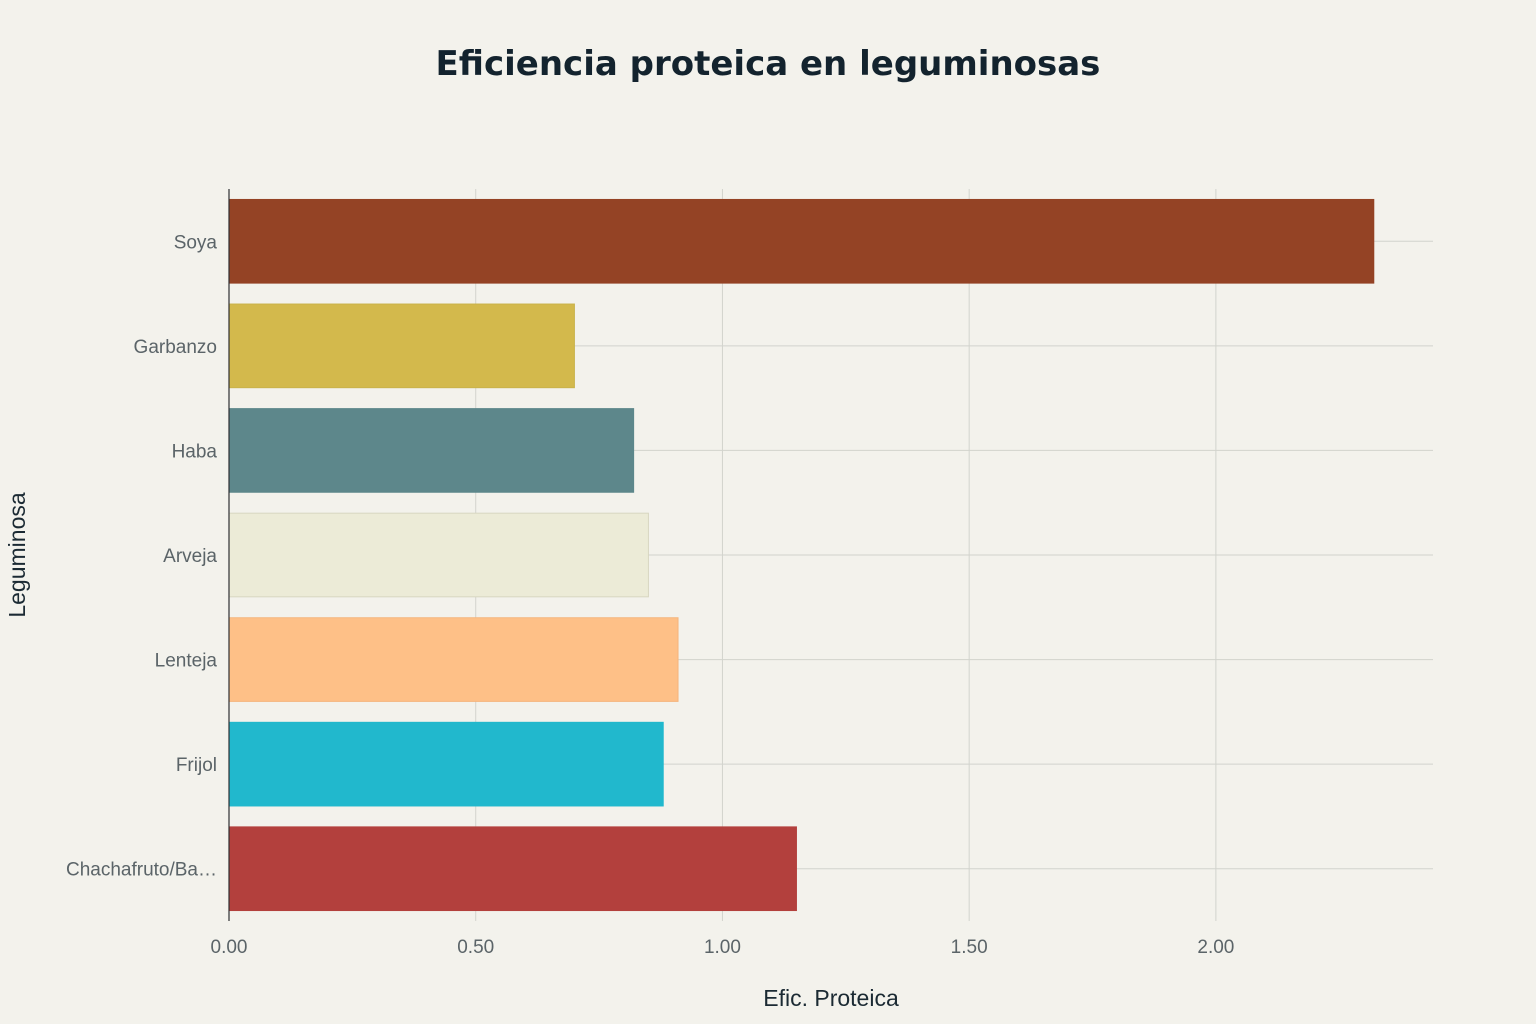  What do you see at coordinates (186, 661) in the screenshot?
I see `y-tick-label: Lenteja` at bounding box center [186, 661].